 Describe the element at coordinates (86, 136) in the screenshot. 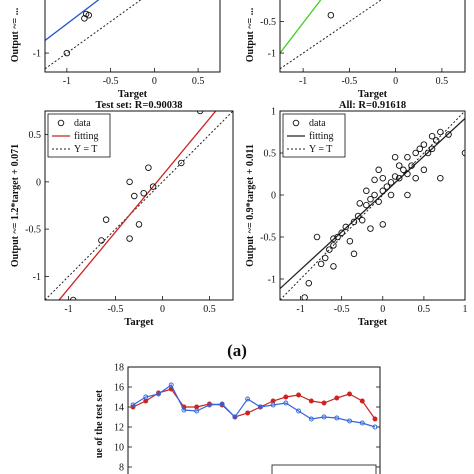

I see `legend-label-fitting: fitting` at that location.